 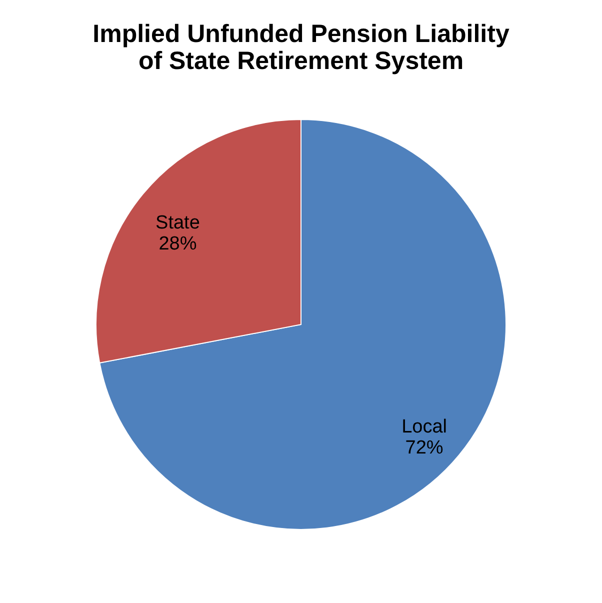 I want to click on slice-label: State, so click(x=178, y=223).